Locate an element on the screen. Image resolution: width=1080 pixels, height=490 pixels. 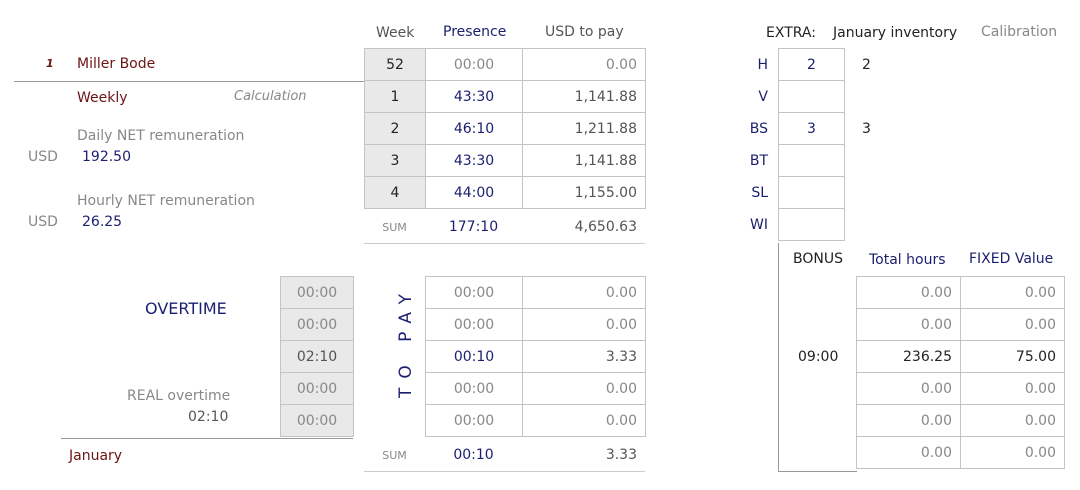
to-pay-sum-underline is located at coordinates (504, 471).